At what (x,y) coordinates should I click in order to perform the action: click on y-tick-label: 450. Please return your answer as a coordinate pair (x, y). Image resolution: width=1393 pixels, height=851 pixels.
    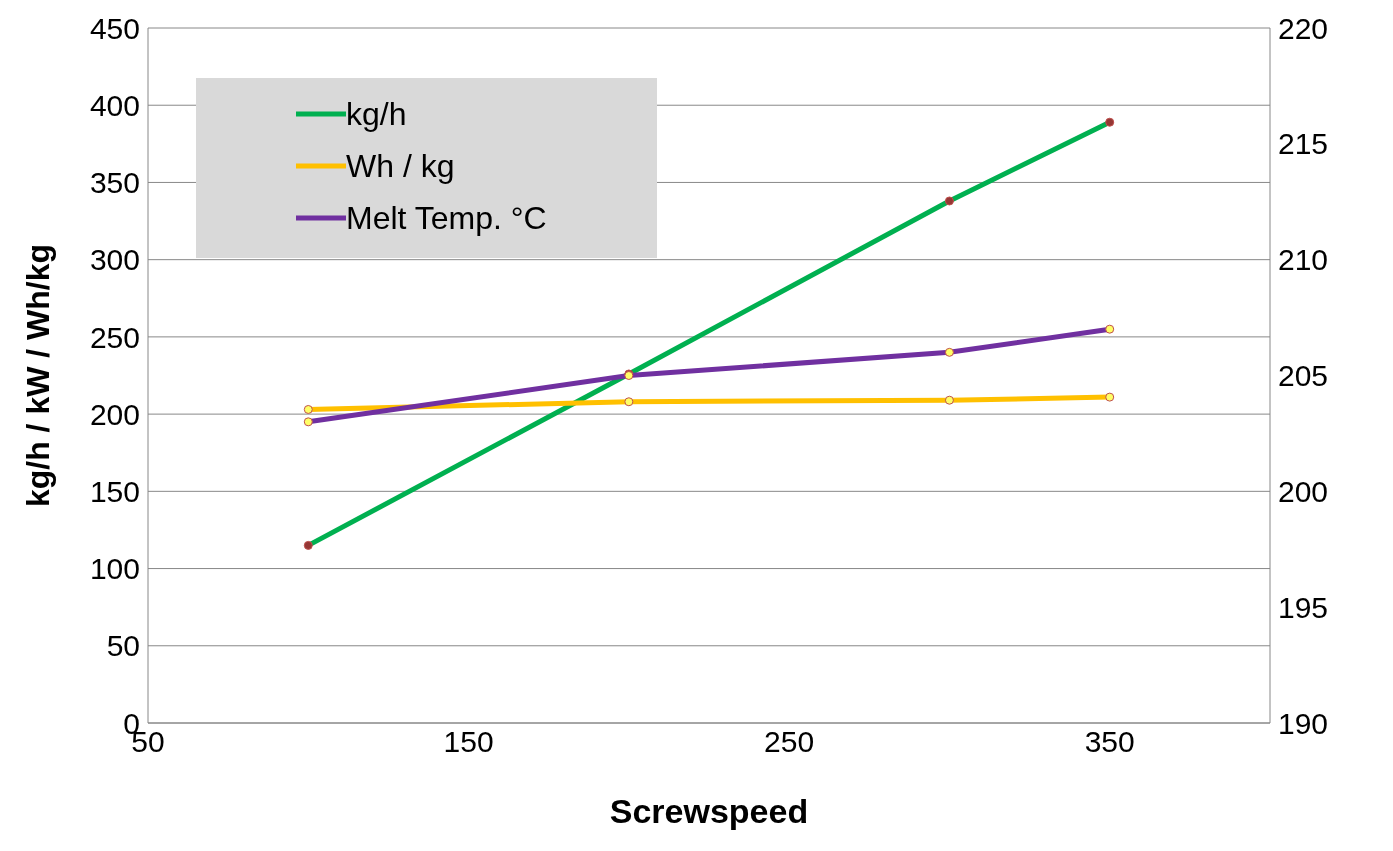
    Looking at the image, I should click on (114, 28).